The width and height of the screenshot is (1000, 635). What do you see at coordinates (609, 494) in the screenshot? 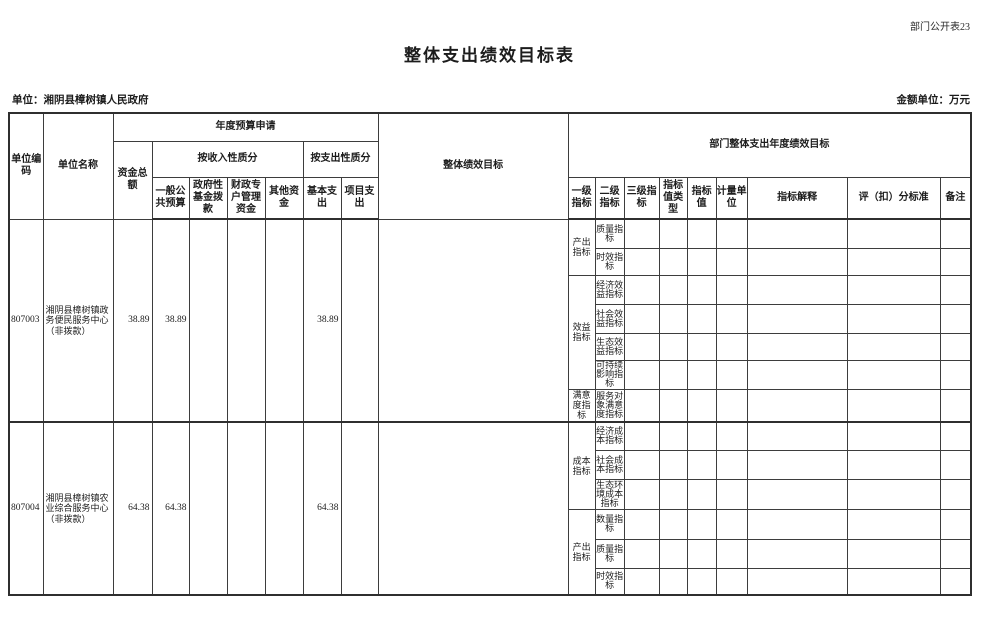
I see `level2-indicator-cell: 生态环境成本指标` at bounding box center [609, 494].